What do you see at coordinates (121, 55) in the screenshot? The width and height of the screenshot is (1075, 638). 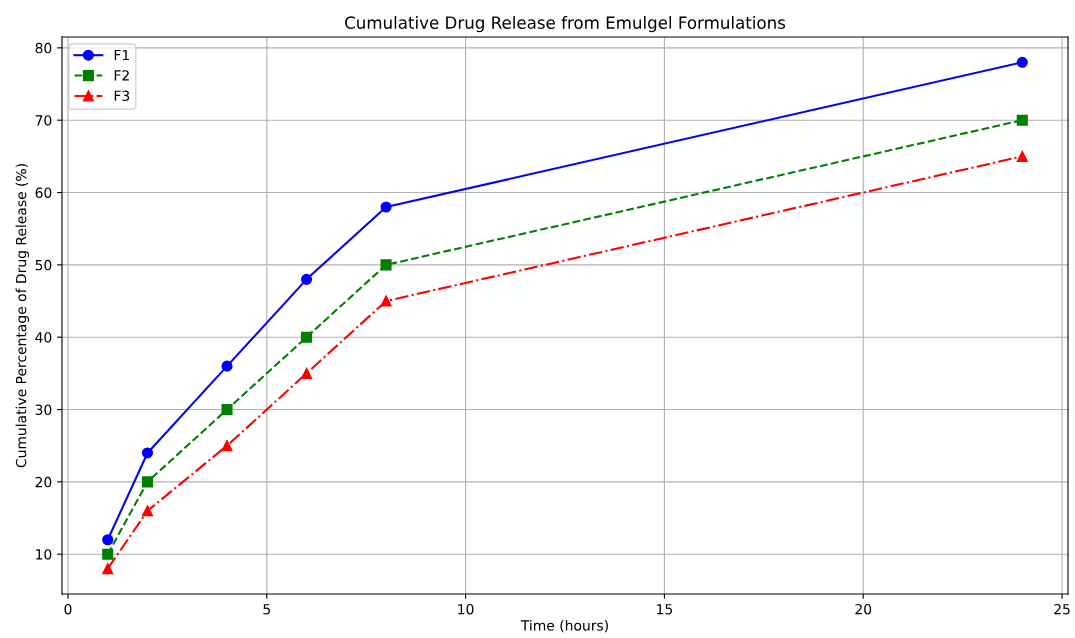 I see `legend-label: F1` at bounding box center [121, 55].